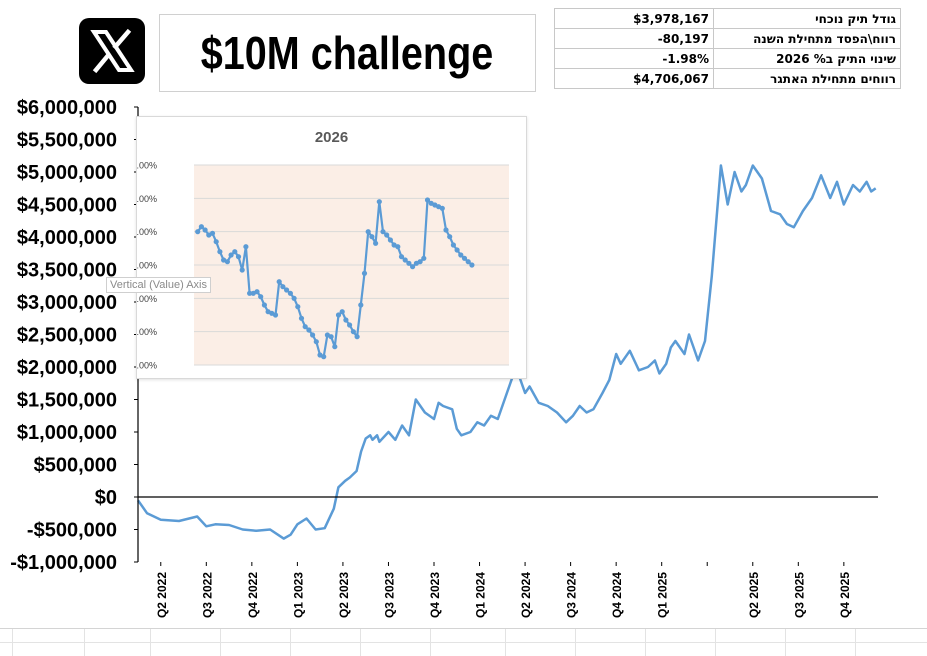 The image size is (927, 656). I want to click on y-tick-label: $6,000,000, so click(67, 108).